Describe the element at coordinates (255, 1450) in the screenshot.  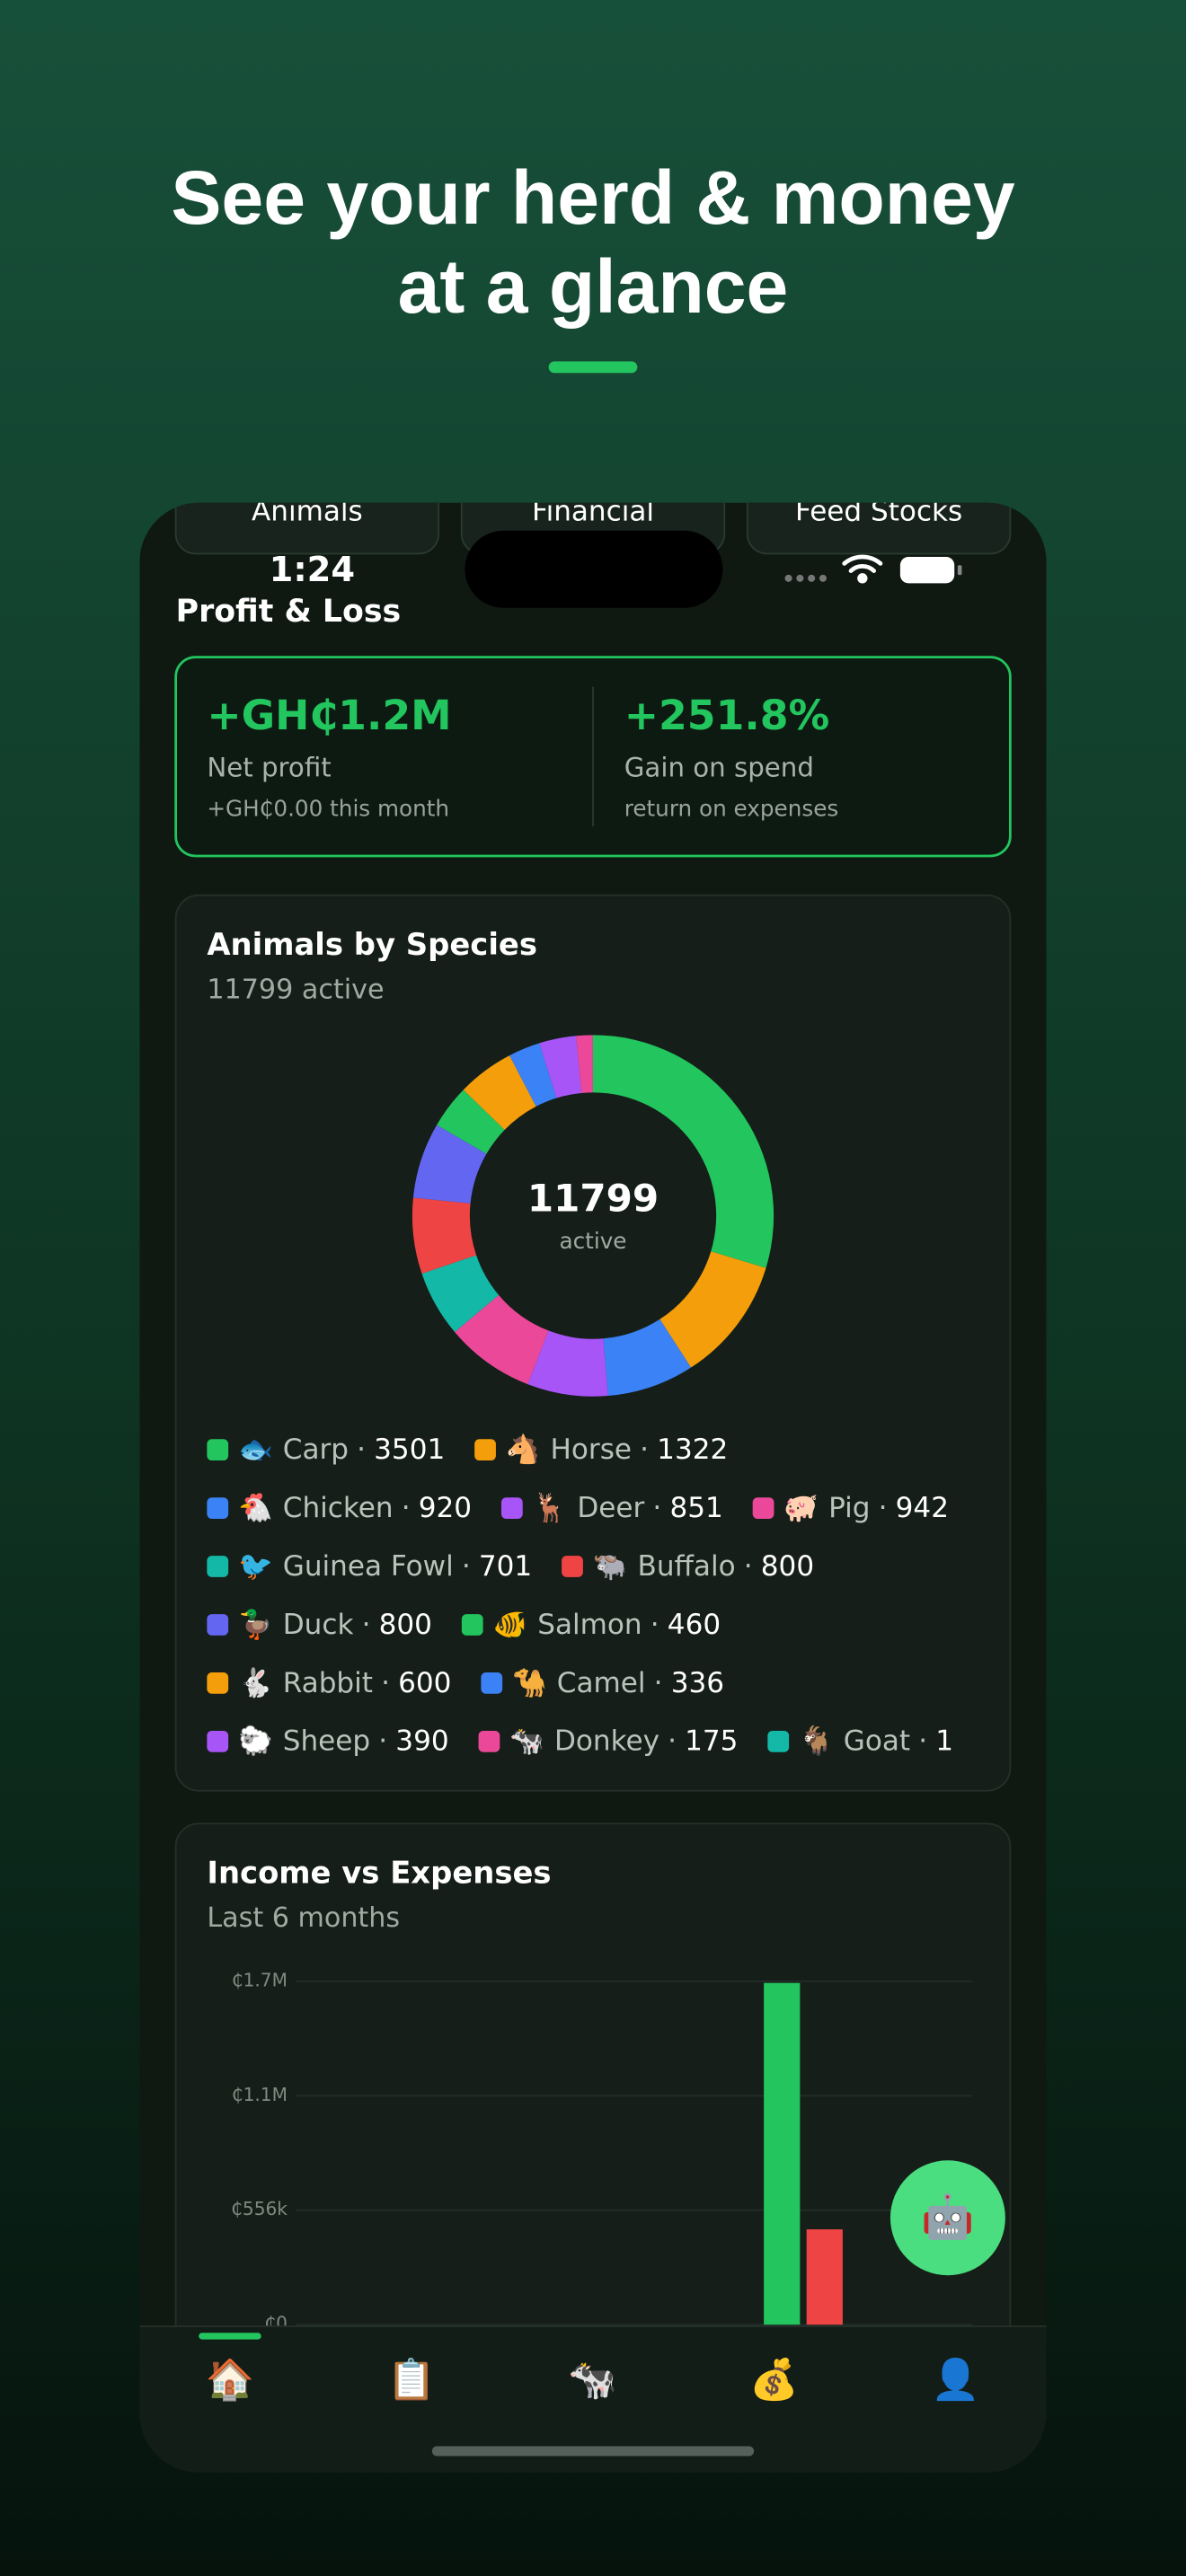
I see `legend-icon: 🐟` at that location.